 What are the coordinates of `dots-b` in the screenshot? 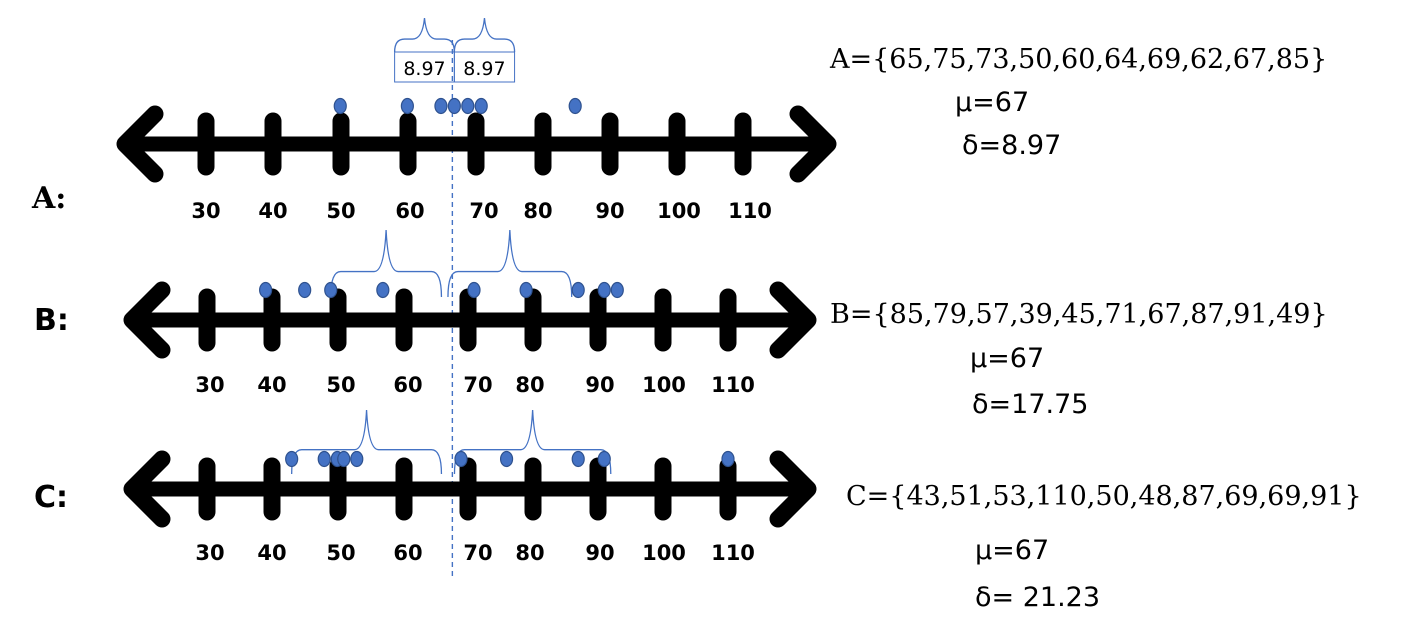 It's located at (441, 290).